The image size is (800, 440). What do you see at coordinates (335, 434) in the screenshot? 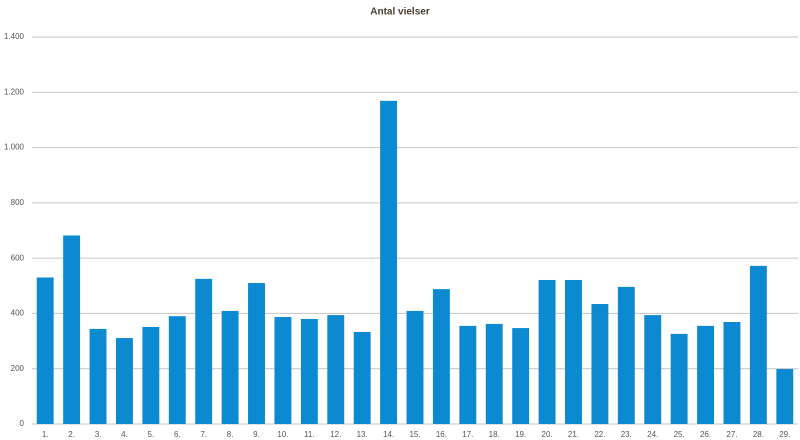
I see `x-tick-label: 12.` at bounding box center [335, 434].